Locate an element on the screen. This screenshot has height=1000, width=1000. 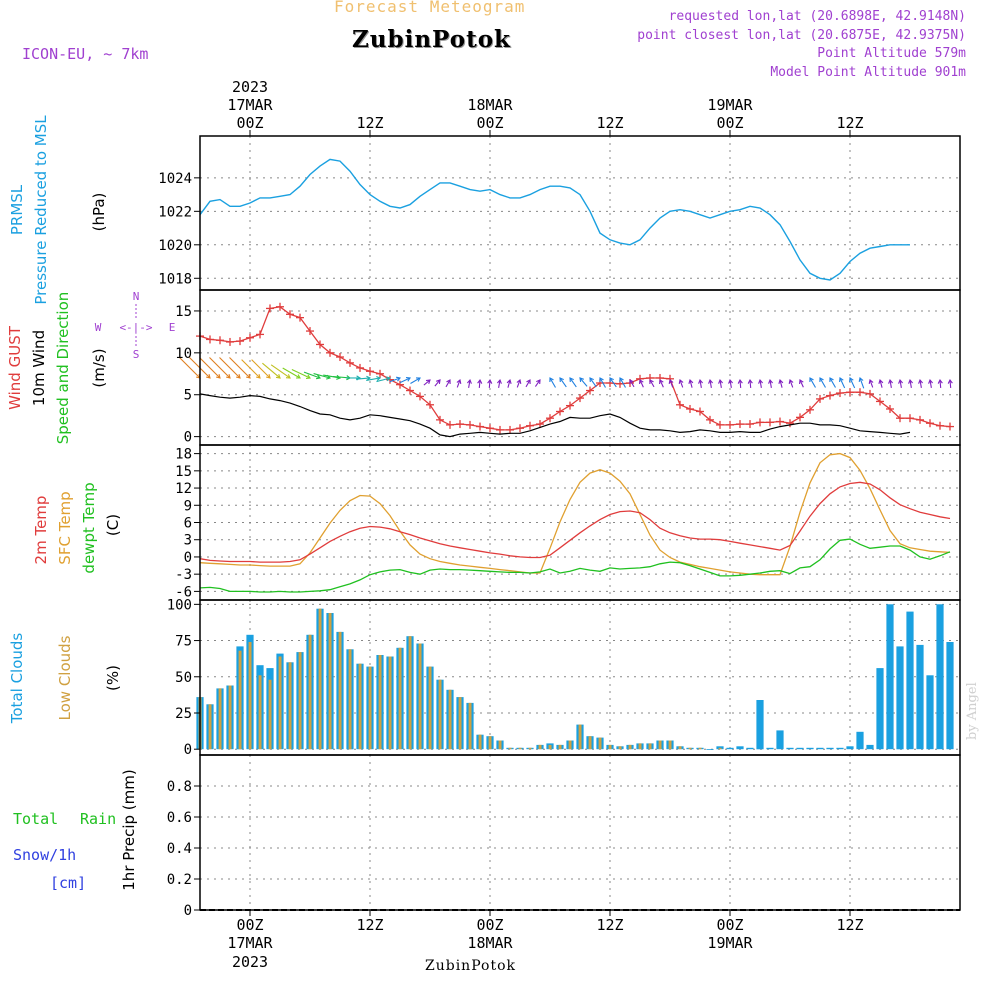
wind-line is located at coordinates (555, 415).